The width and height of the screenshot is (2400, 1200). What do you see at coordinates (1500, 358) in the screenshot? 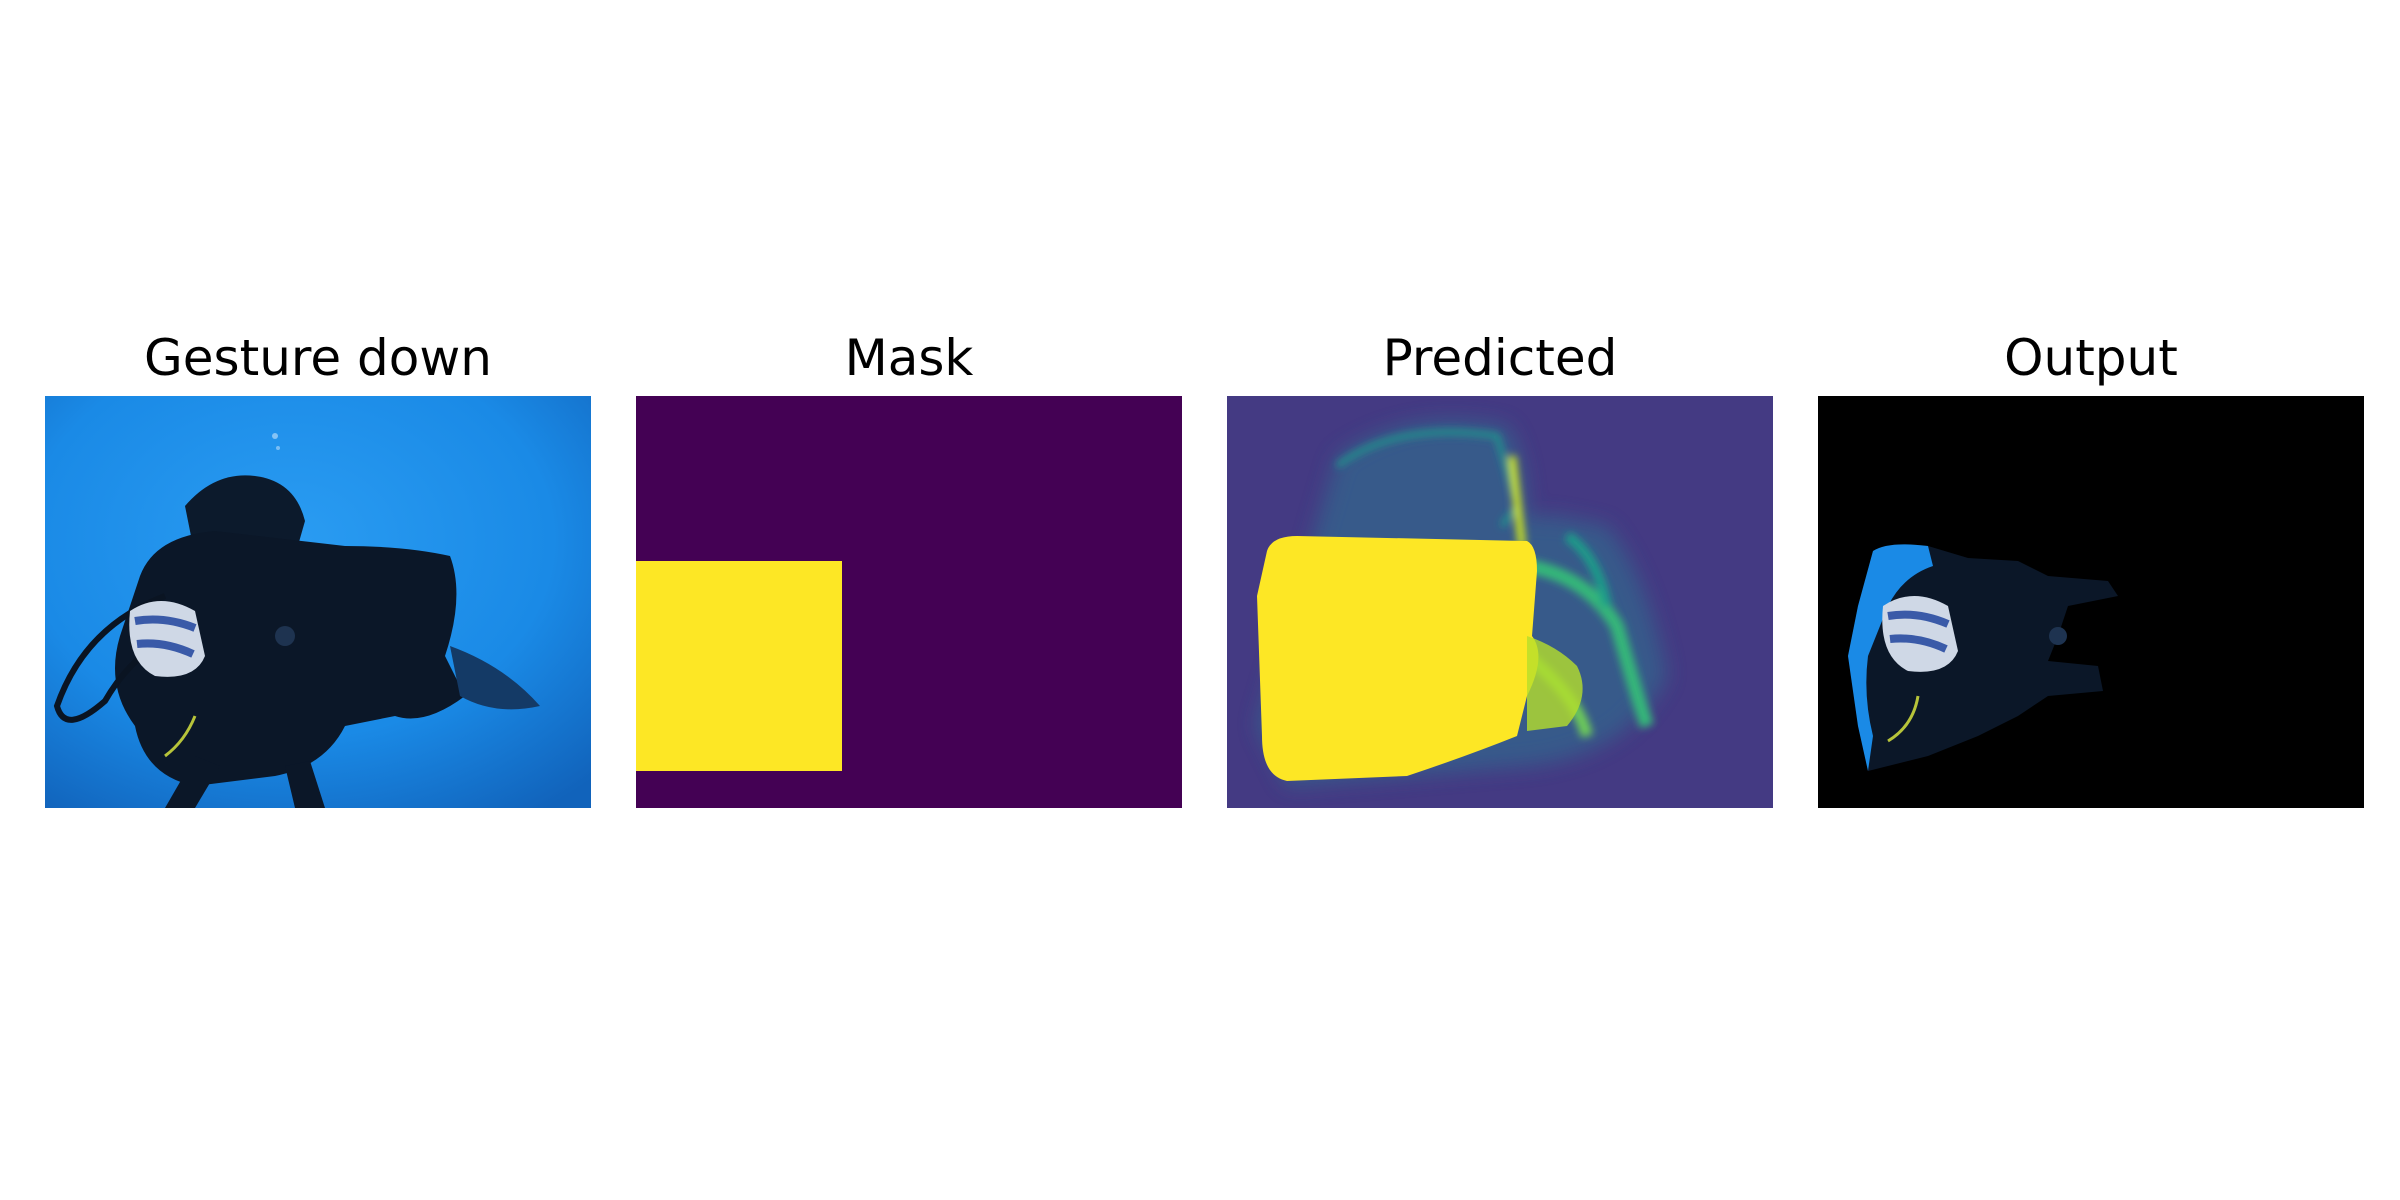
I see `panel-title: Predicted` at bounding box center [1500, 358].